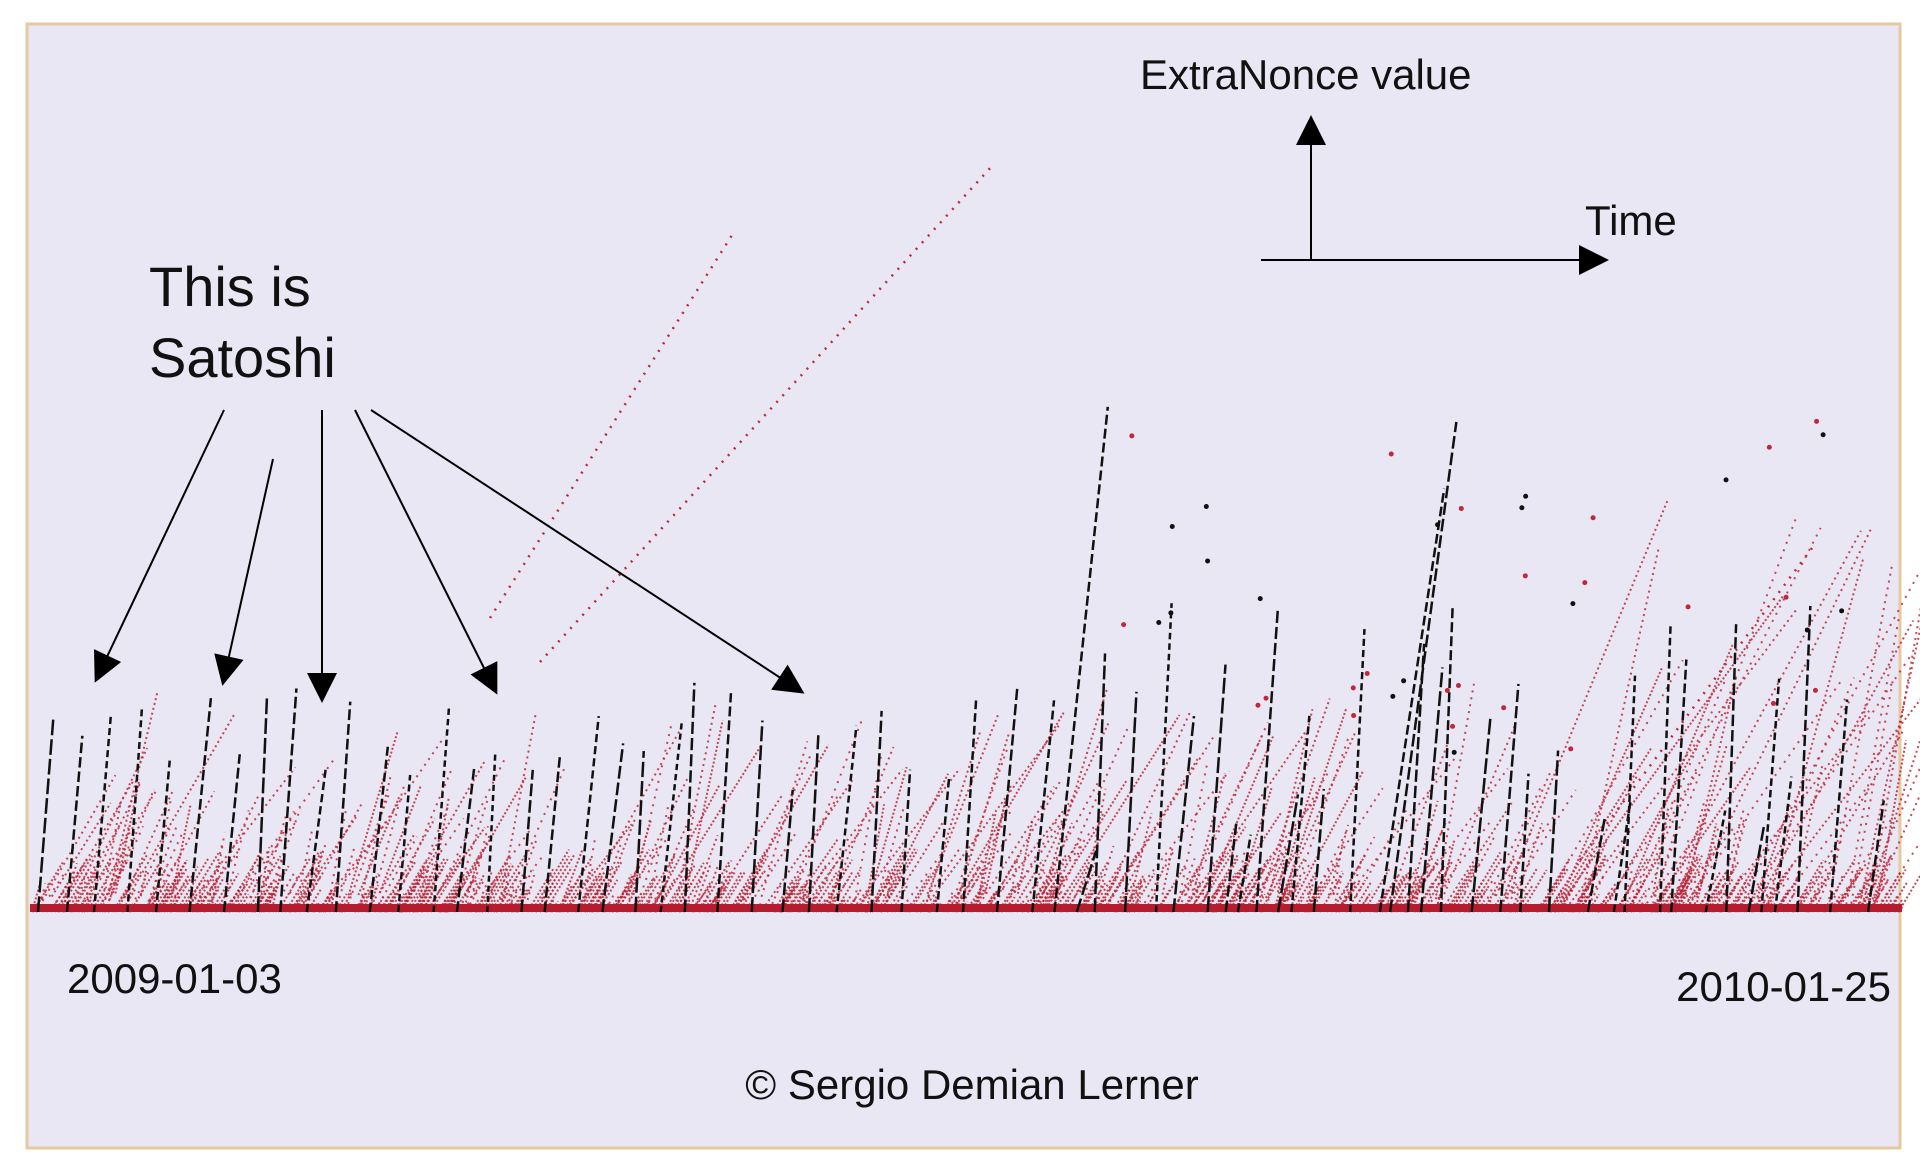 The image size is (1920, 1170). Describe the element at coordinates (1631, 220) in the screenshot. I see `x-axis-label: Time` at that location.